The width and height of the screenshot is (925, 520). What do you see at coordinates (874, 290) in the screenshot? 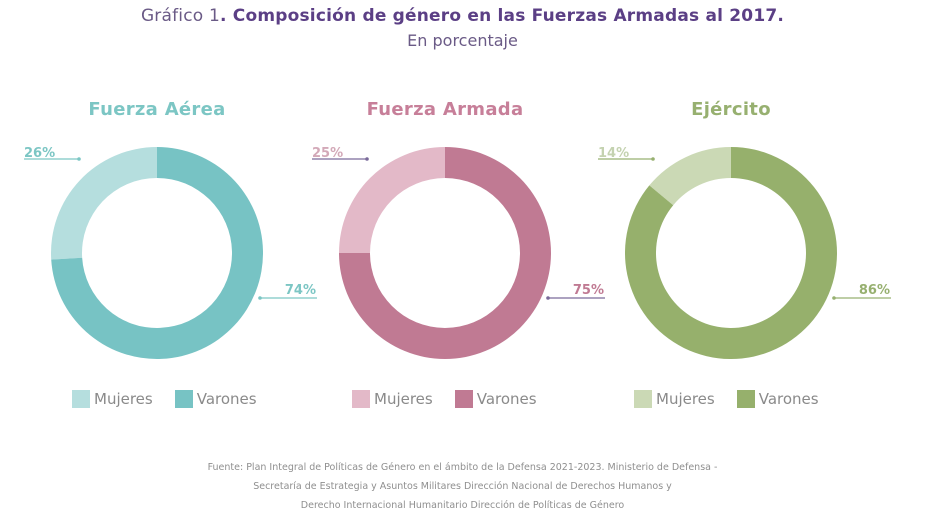
I see `data-label-ejercito-varones: 86%` at bounding box center [874, 290].